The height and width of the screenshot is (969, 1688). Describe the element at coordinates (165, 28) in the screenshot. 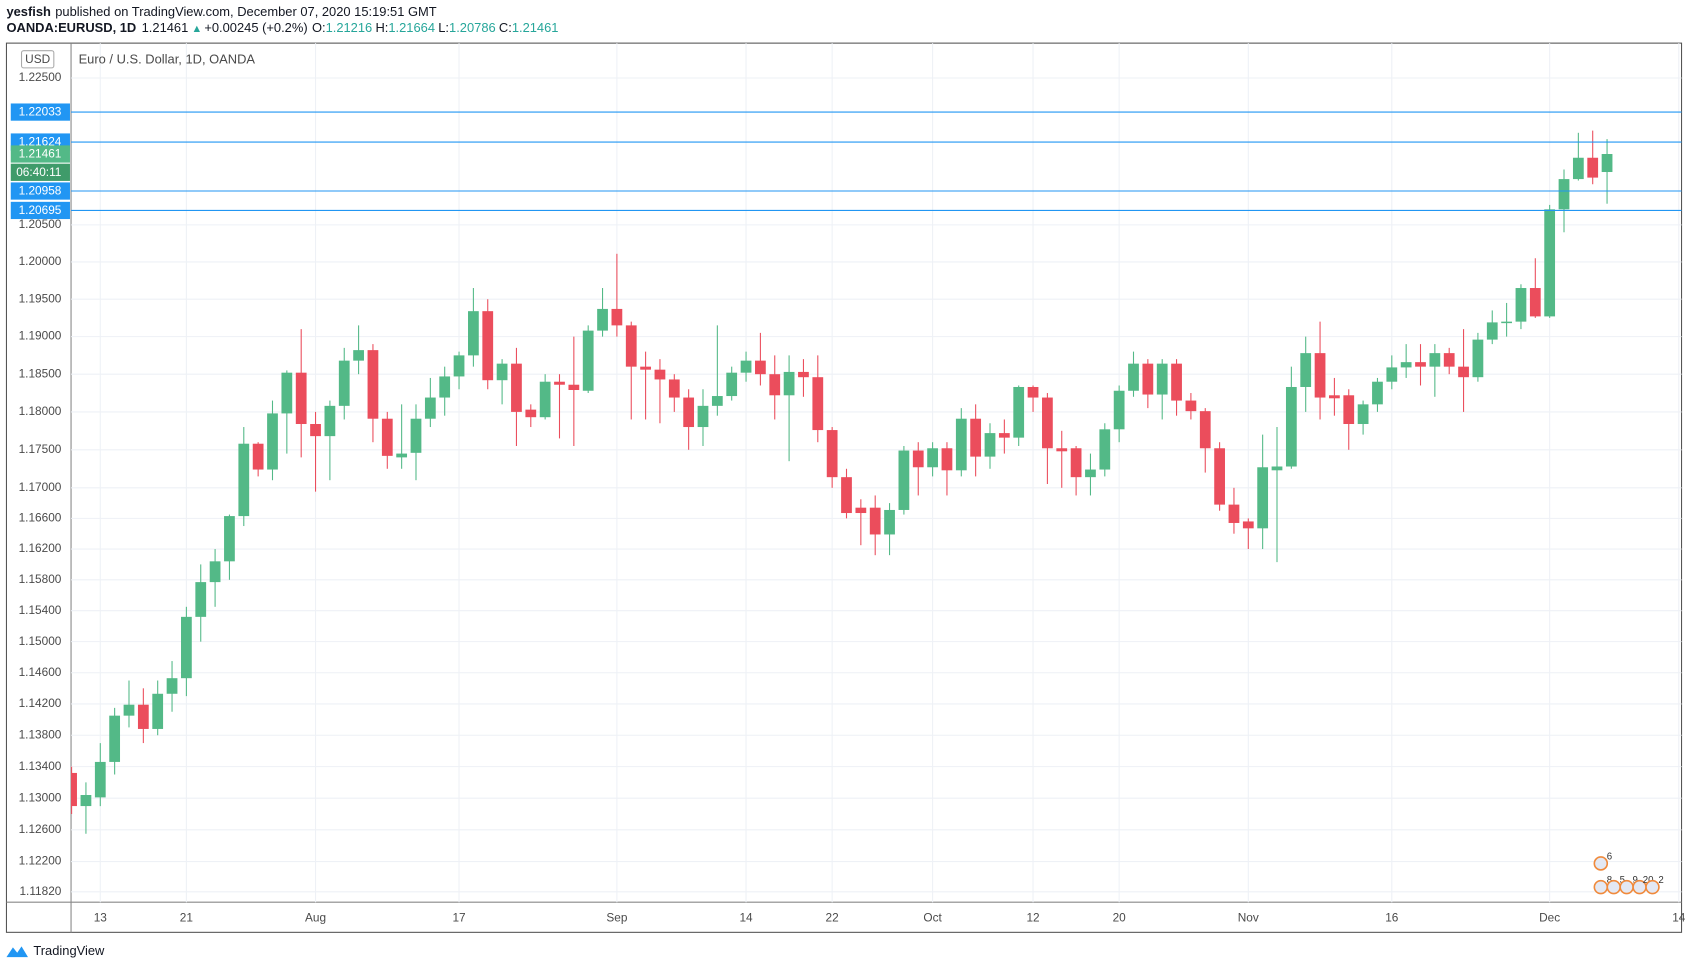

I see `last-price: 1.21461` at that location.